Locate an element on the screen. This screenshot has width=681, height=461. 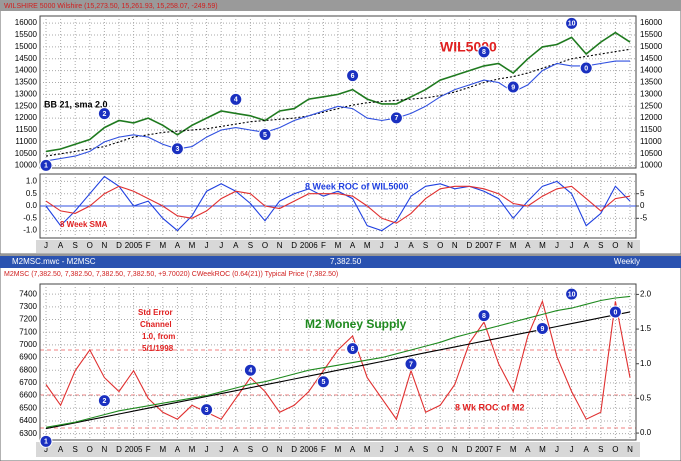
y-tick-label-right: 11500 is located at coordinates (651, 129).